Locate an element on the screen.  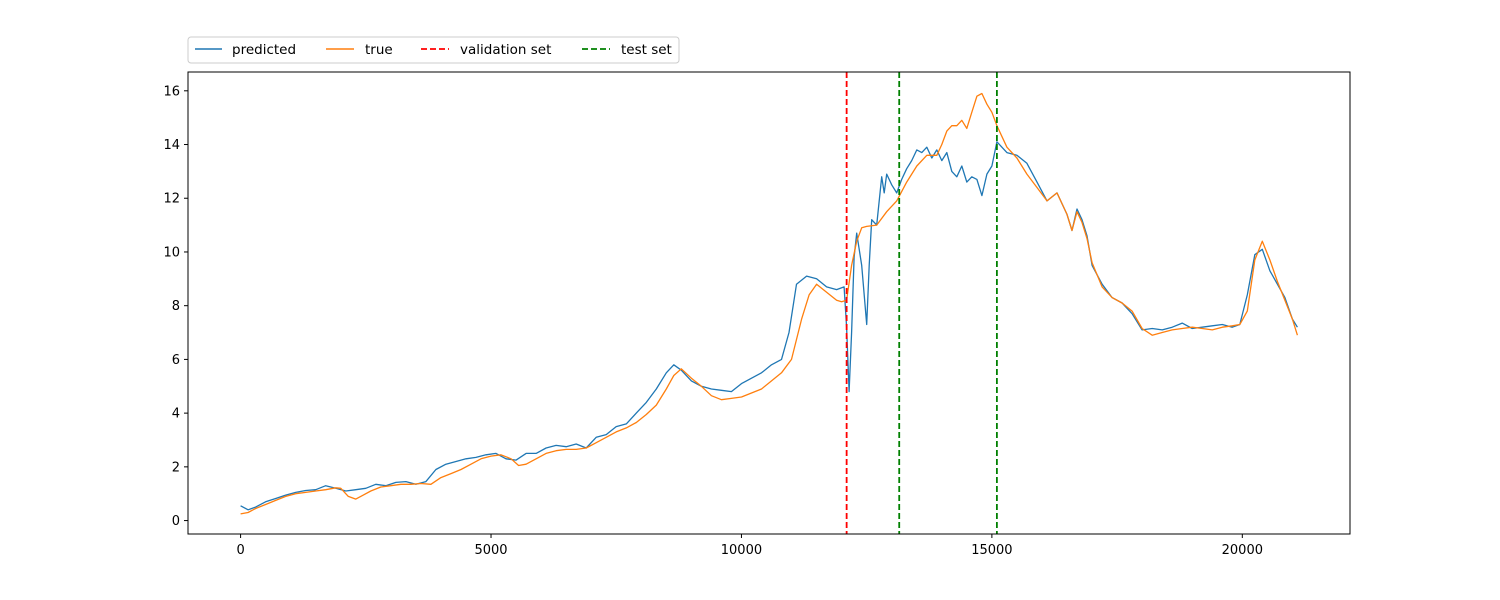
legend-label-true: true is located at coordinates (379, 50).